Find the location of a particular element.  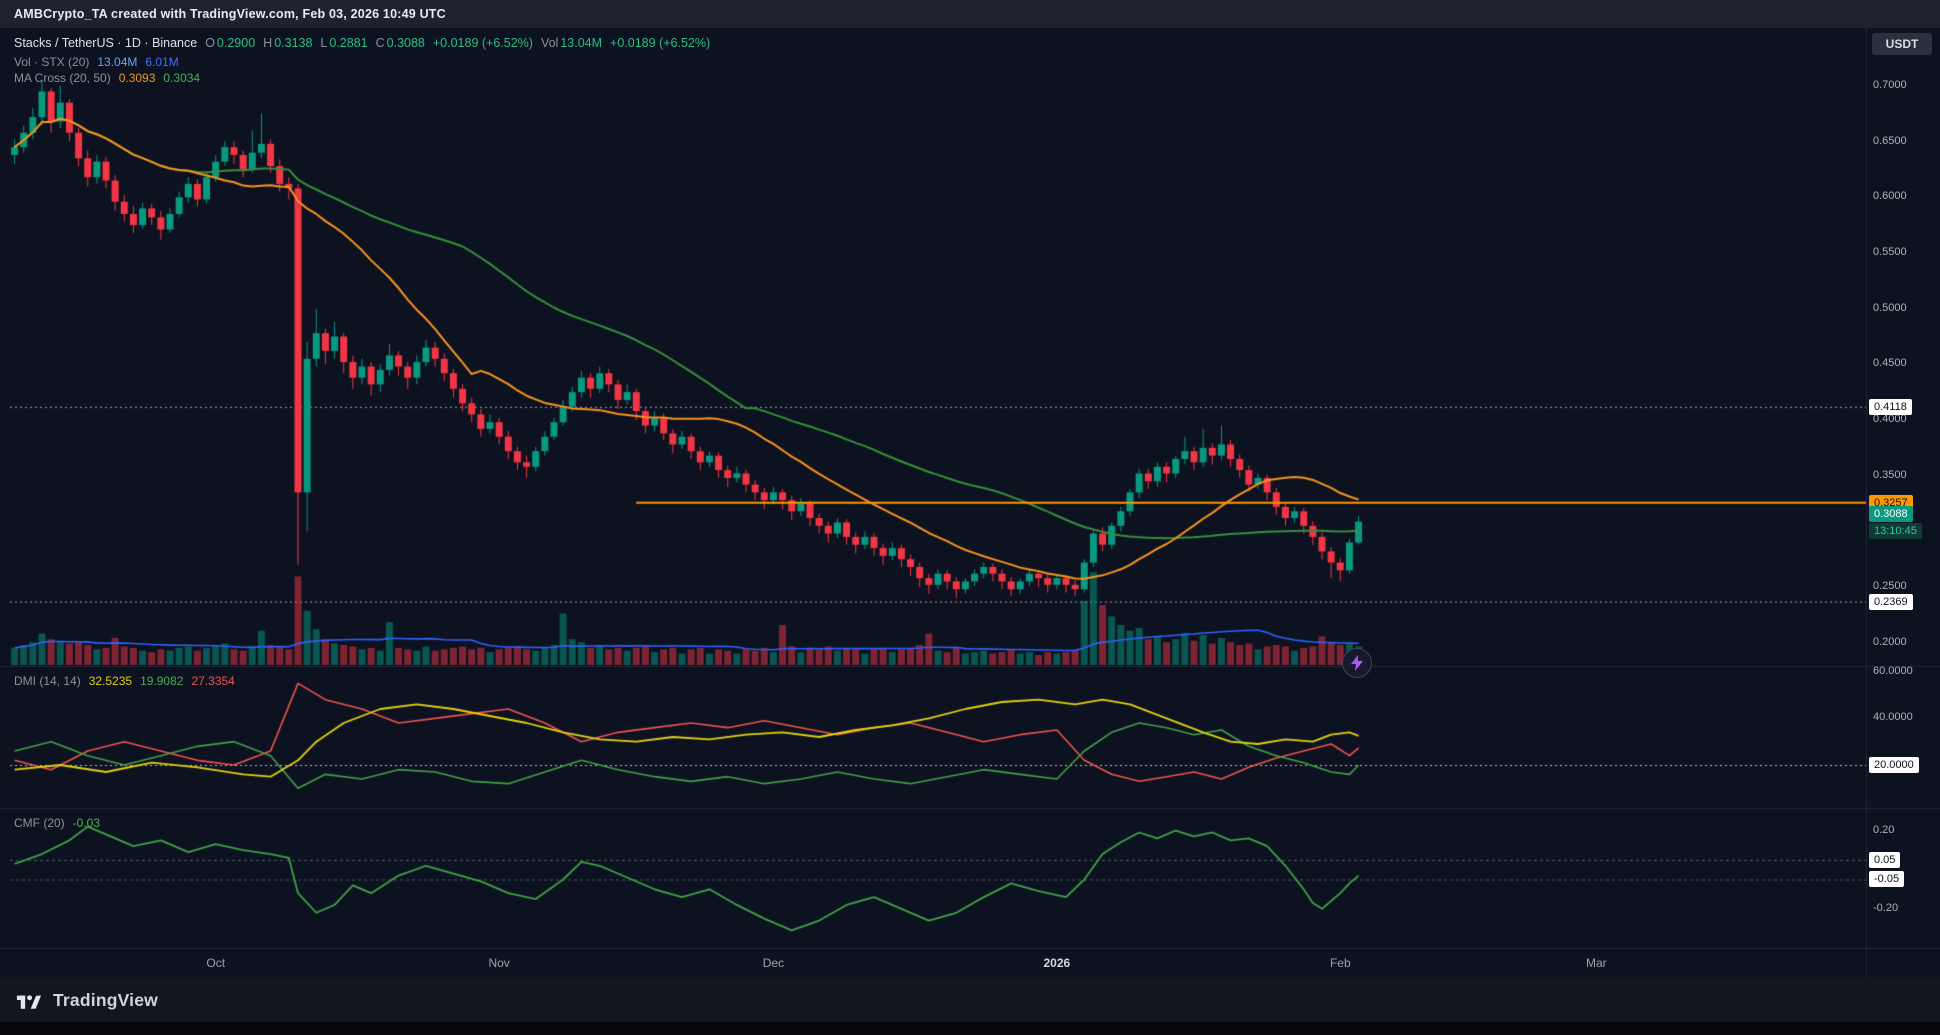

tradingview-logo-link: TradingView is located at coordinates (970, 1000).